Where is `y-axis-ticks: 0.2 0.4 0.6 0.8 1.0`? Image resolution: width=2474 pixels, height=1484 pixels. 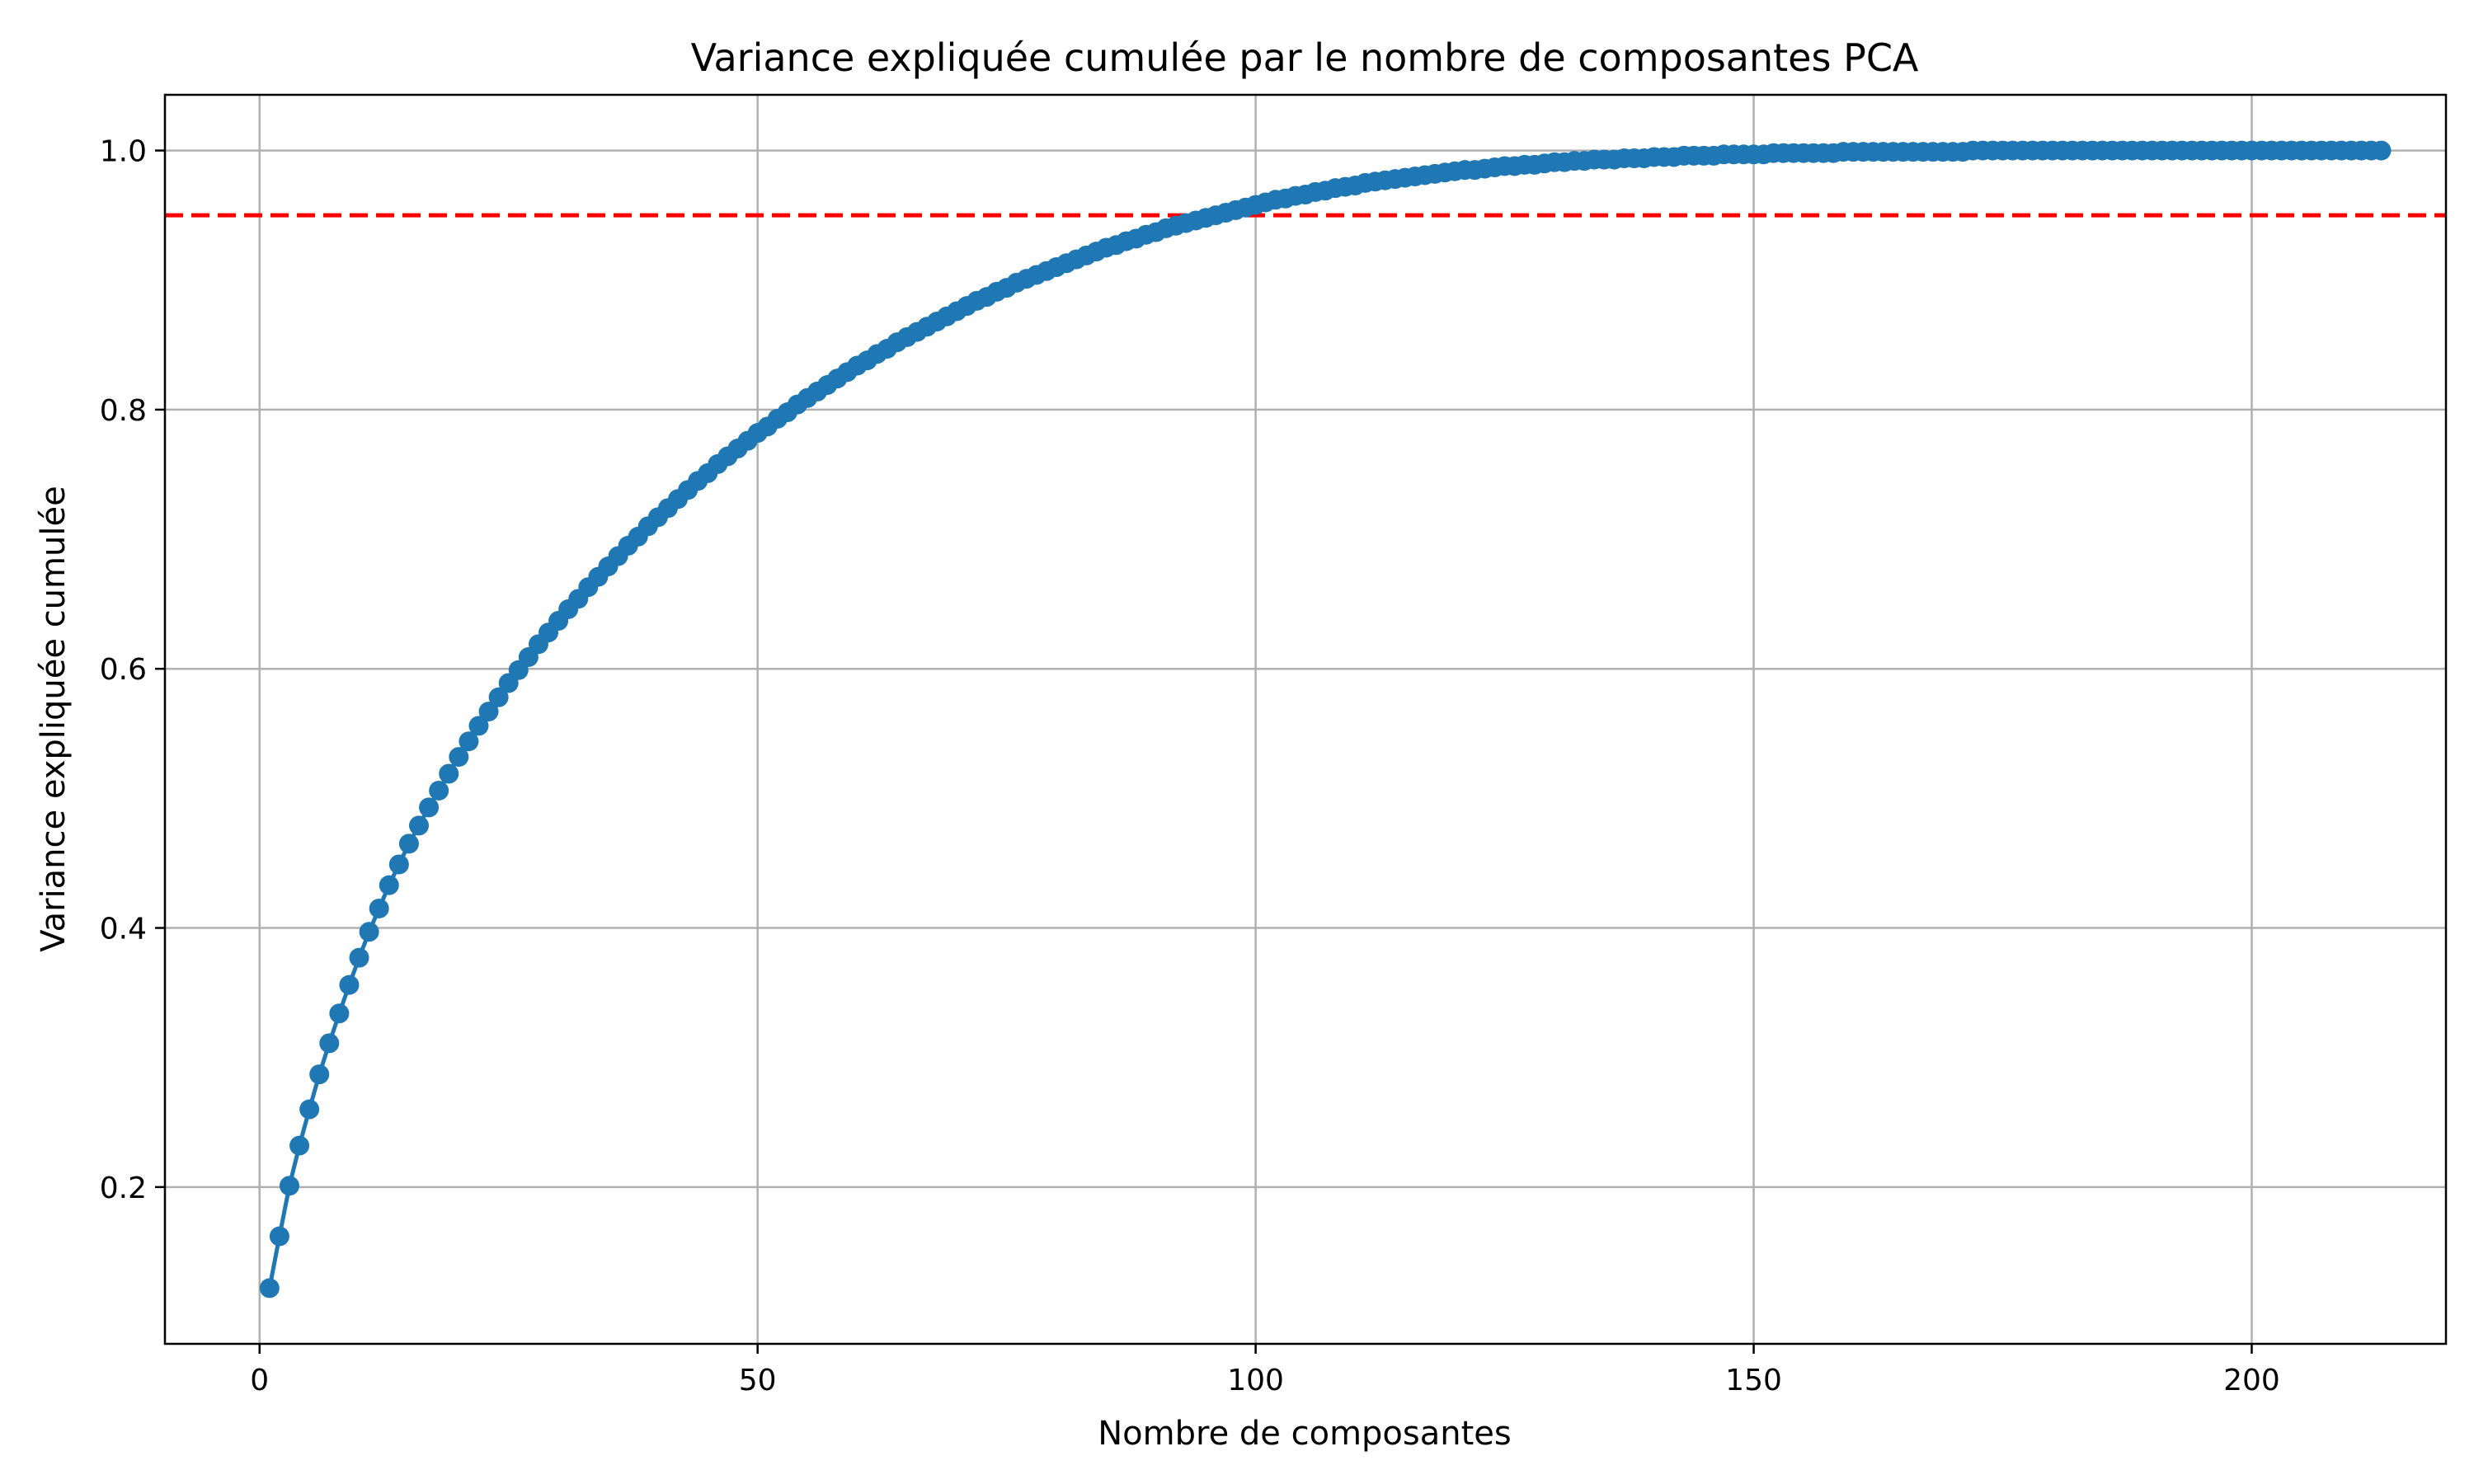
y-axis-ticks: 0.2 0.4 0.6 0.8 1.0 is located at coordinates (132, 670).